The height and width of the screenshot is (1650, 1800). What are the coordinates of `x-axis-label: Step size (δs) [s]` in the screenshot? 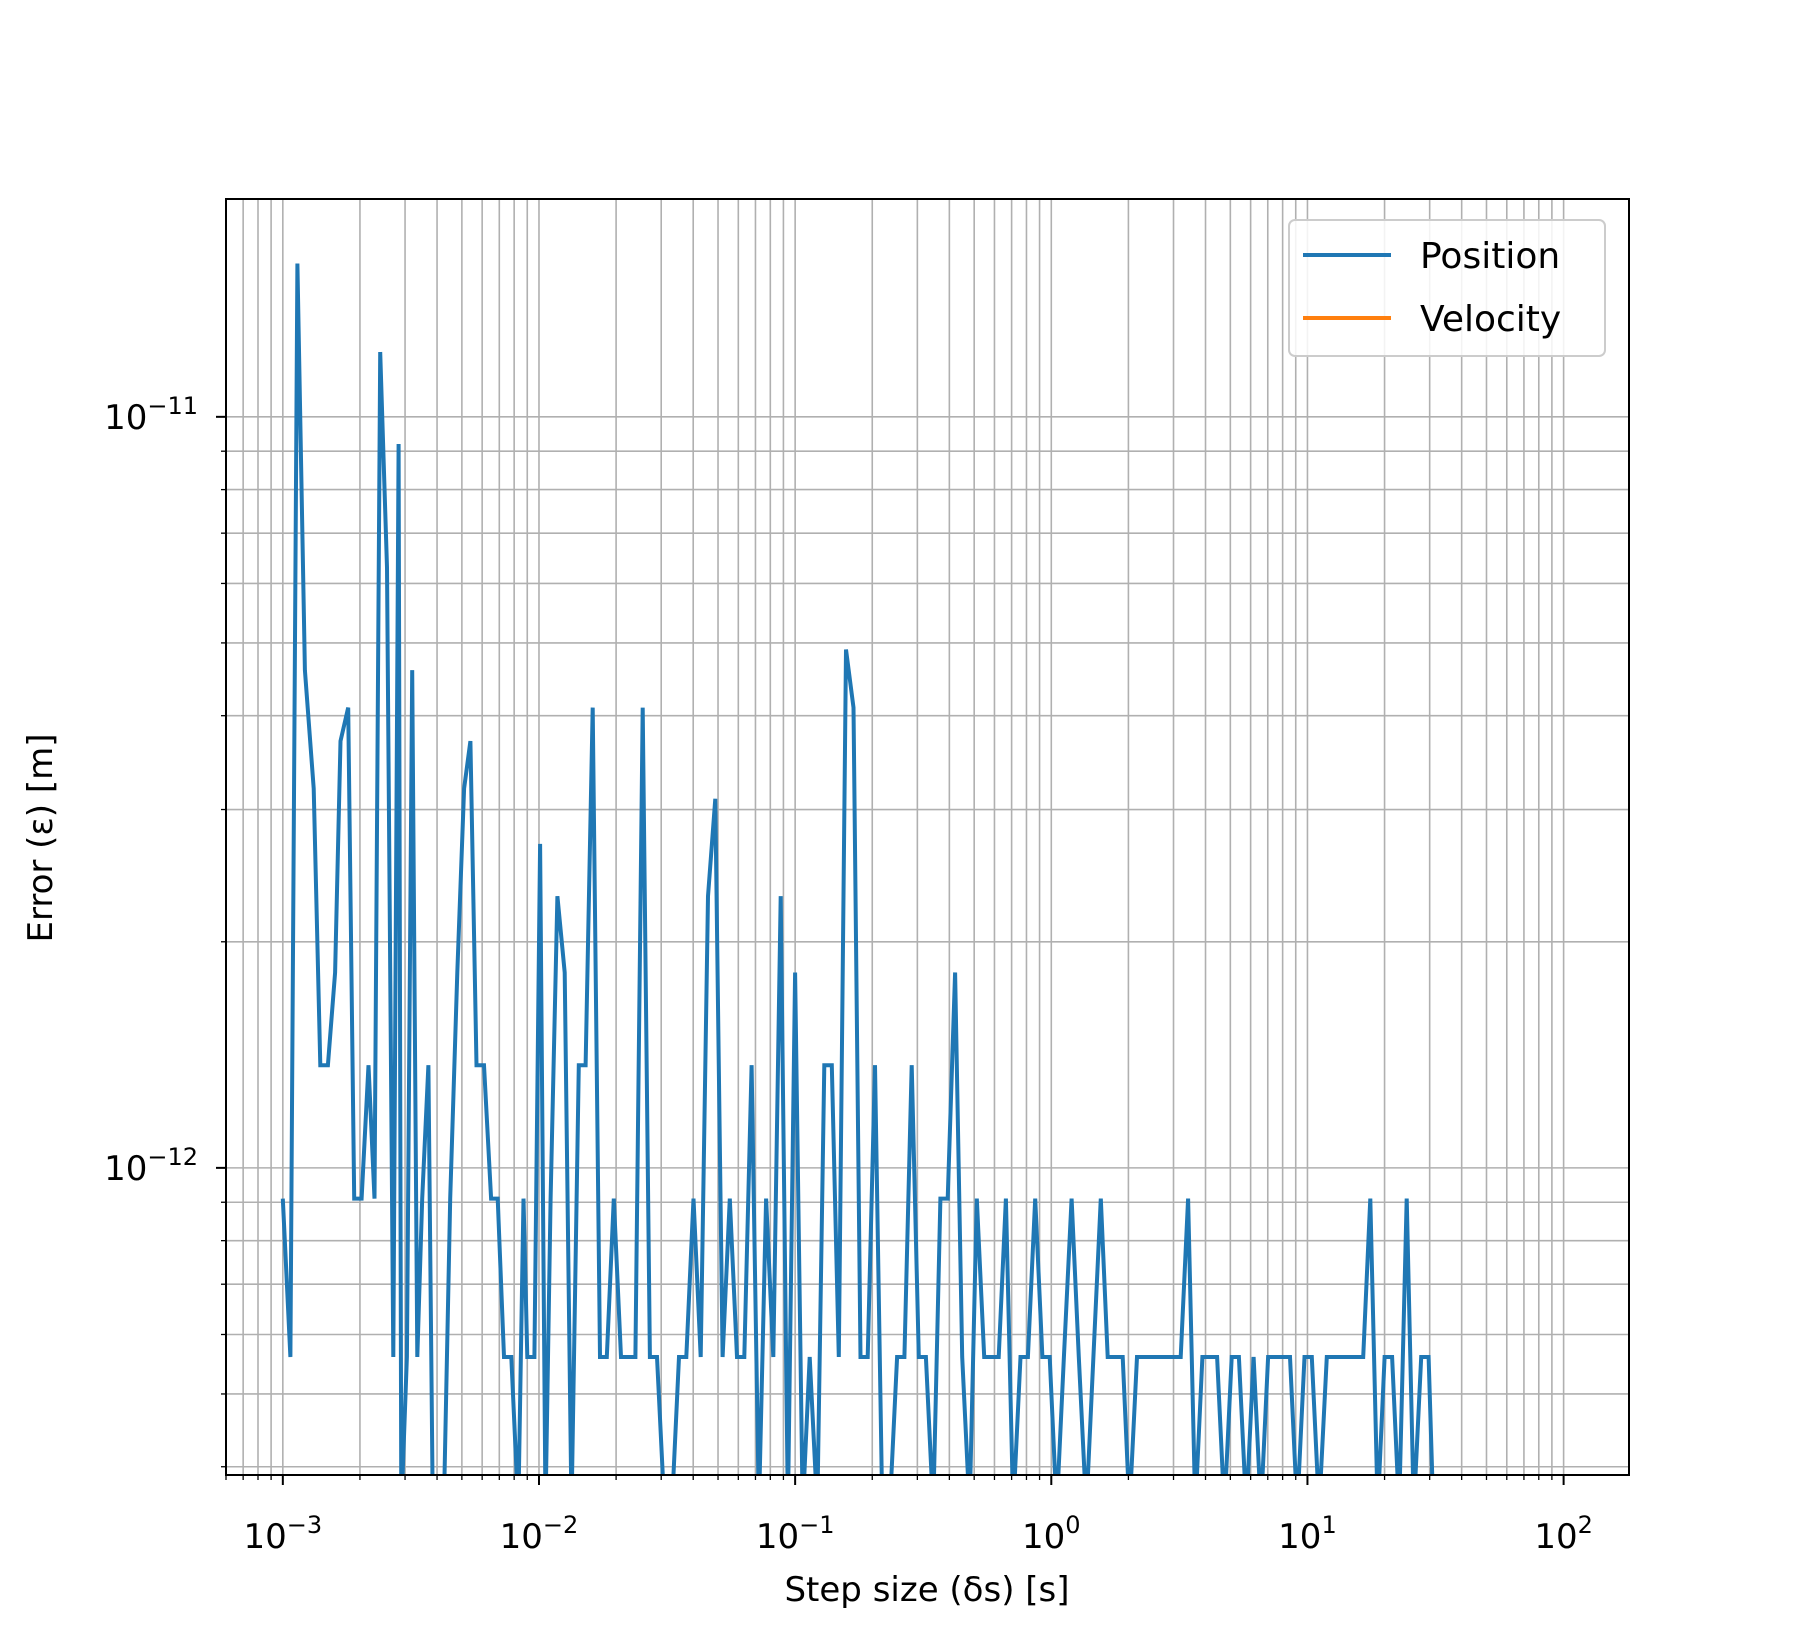 It's located at (926, 1590).